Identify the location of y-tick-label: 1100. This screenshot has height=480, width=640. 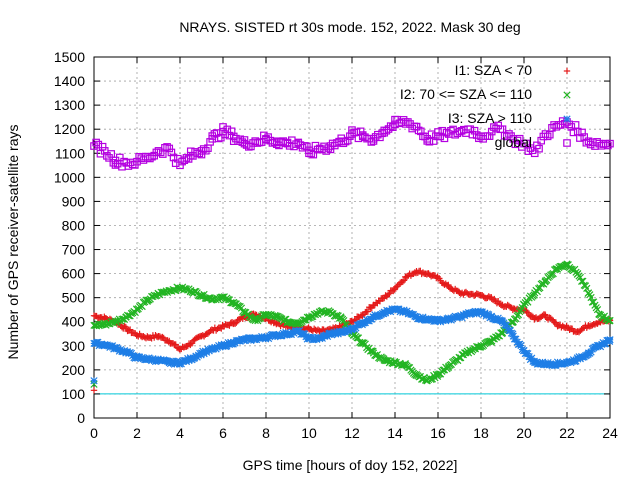
(70, 153).